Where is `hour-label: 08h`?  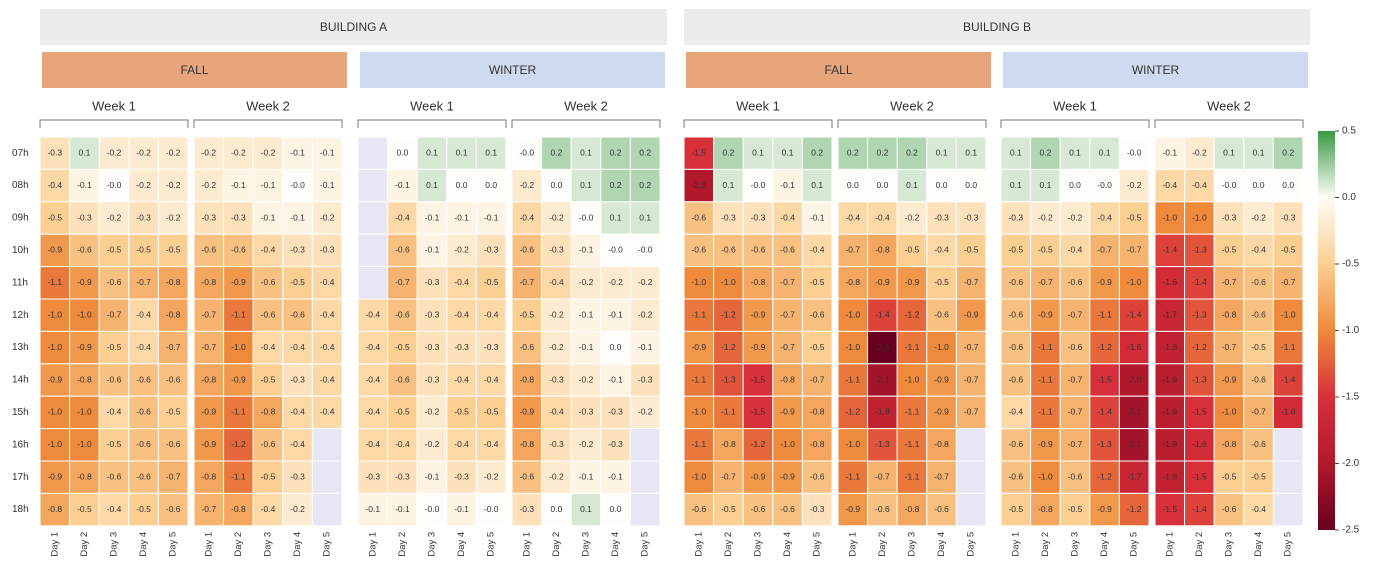 hour-label: 08h is located at coordinates (20, 185).